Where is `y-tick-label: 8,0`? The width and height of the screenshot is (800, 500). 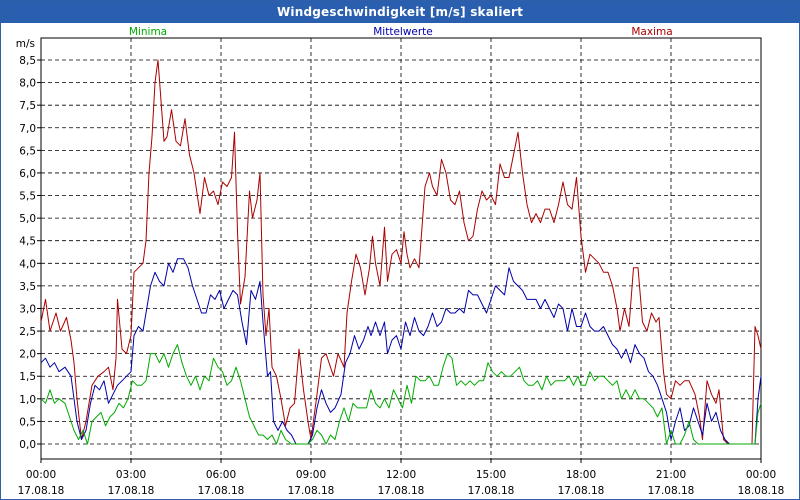
y-tick-label: 8,0 is located at coordinates (27, 84).